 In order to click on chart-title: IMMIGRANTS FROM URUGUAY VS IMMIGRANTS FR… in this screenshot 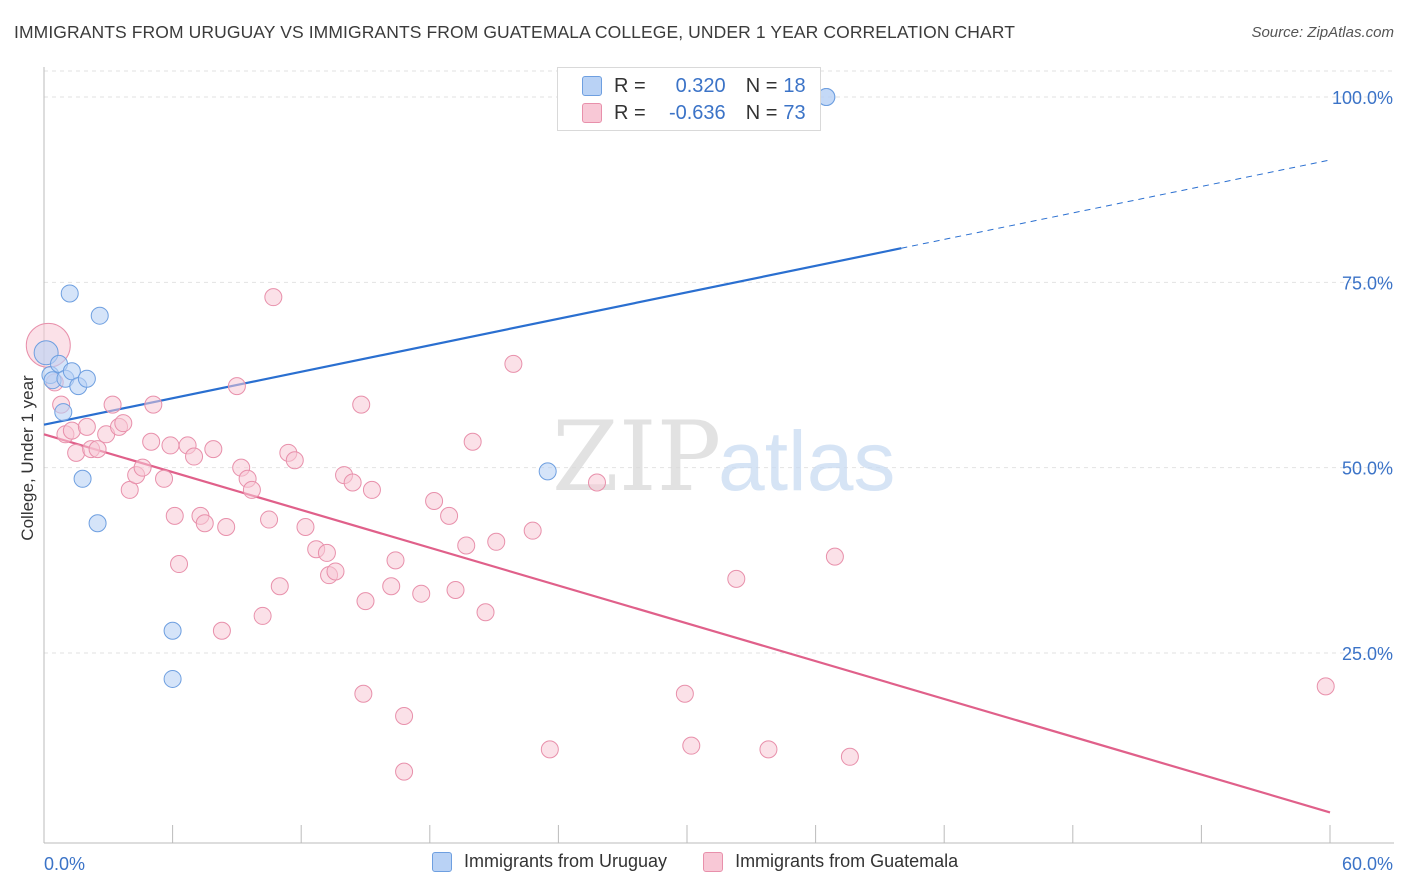, I will do `click(514, 32)`.